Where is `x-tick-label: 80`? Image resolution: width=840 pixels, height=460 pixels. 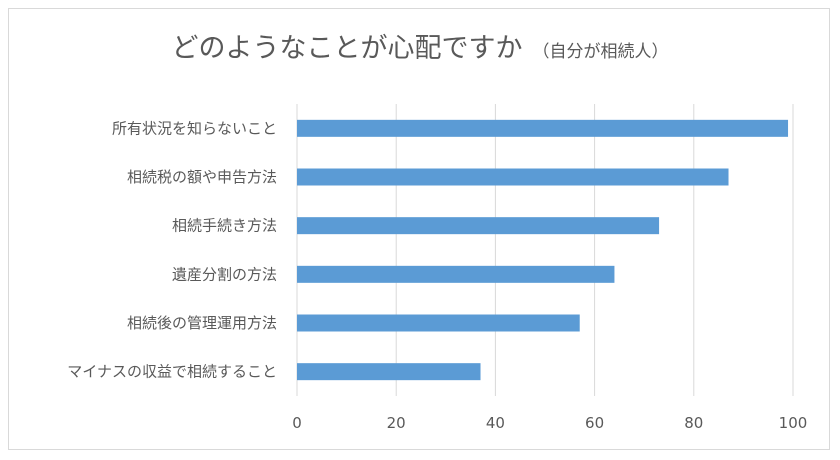 x-tick-label: 80 is located at coordinates (693, 423).